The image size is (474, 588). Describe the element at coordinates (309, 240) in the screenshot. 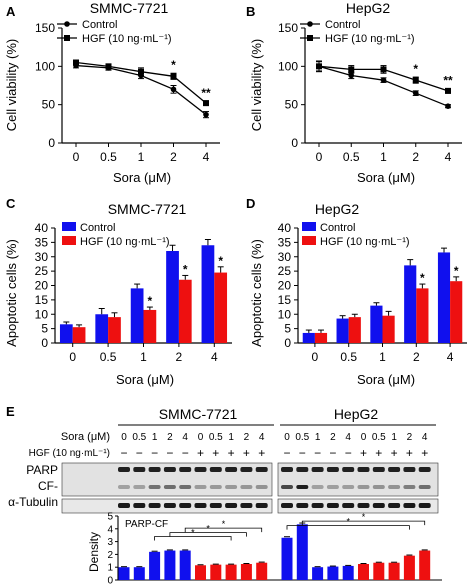

I see `legend-hgf-swatch` at that location.